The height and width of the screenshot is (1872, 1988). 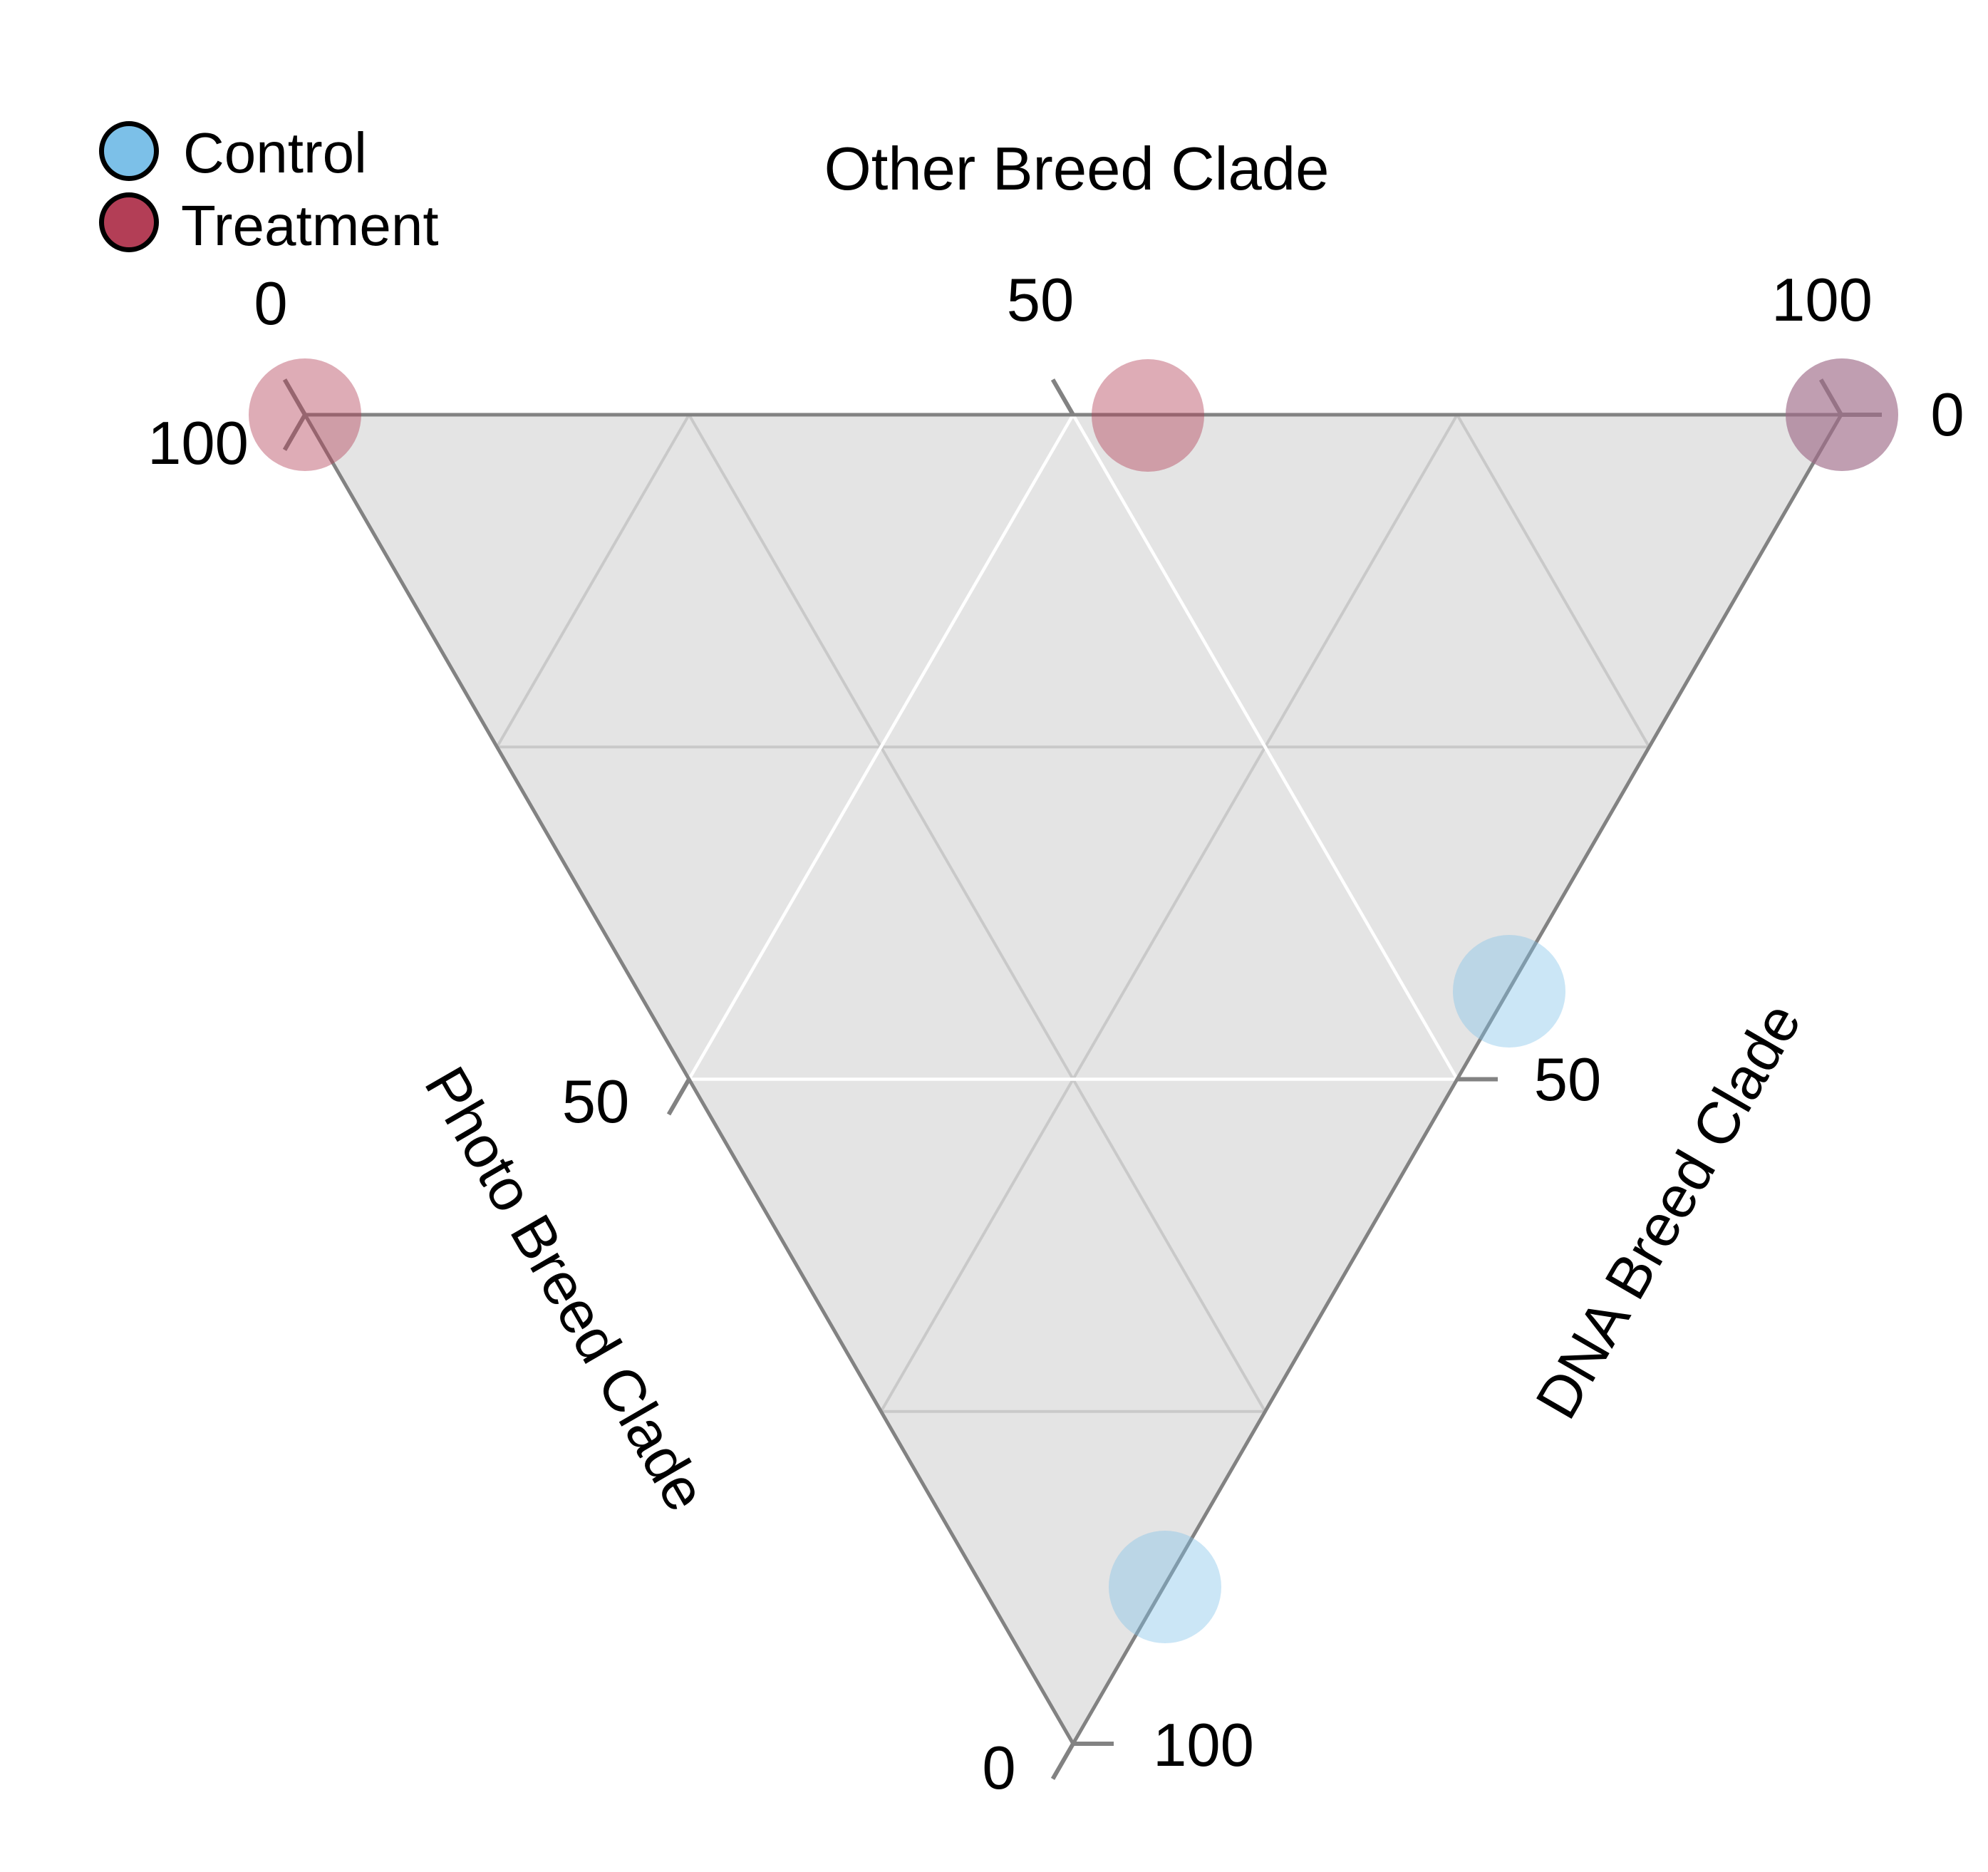 I want to click on svg-text: Control, so click(x=275, y=153).